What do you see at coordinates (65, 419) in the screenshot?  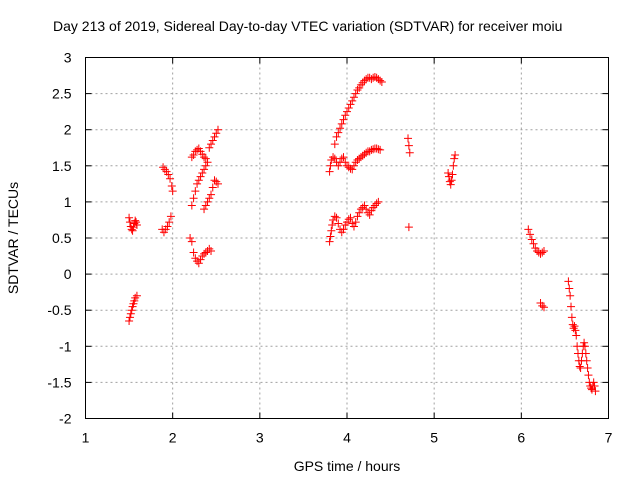 I see `y-tick-label: -2` at bounding box center [65, 419].